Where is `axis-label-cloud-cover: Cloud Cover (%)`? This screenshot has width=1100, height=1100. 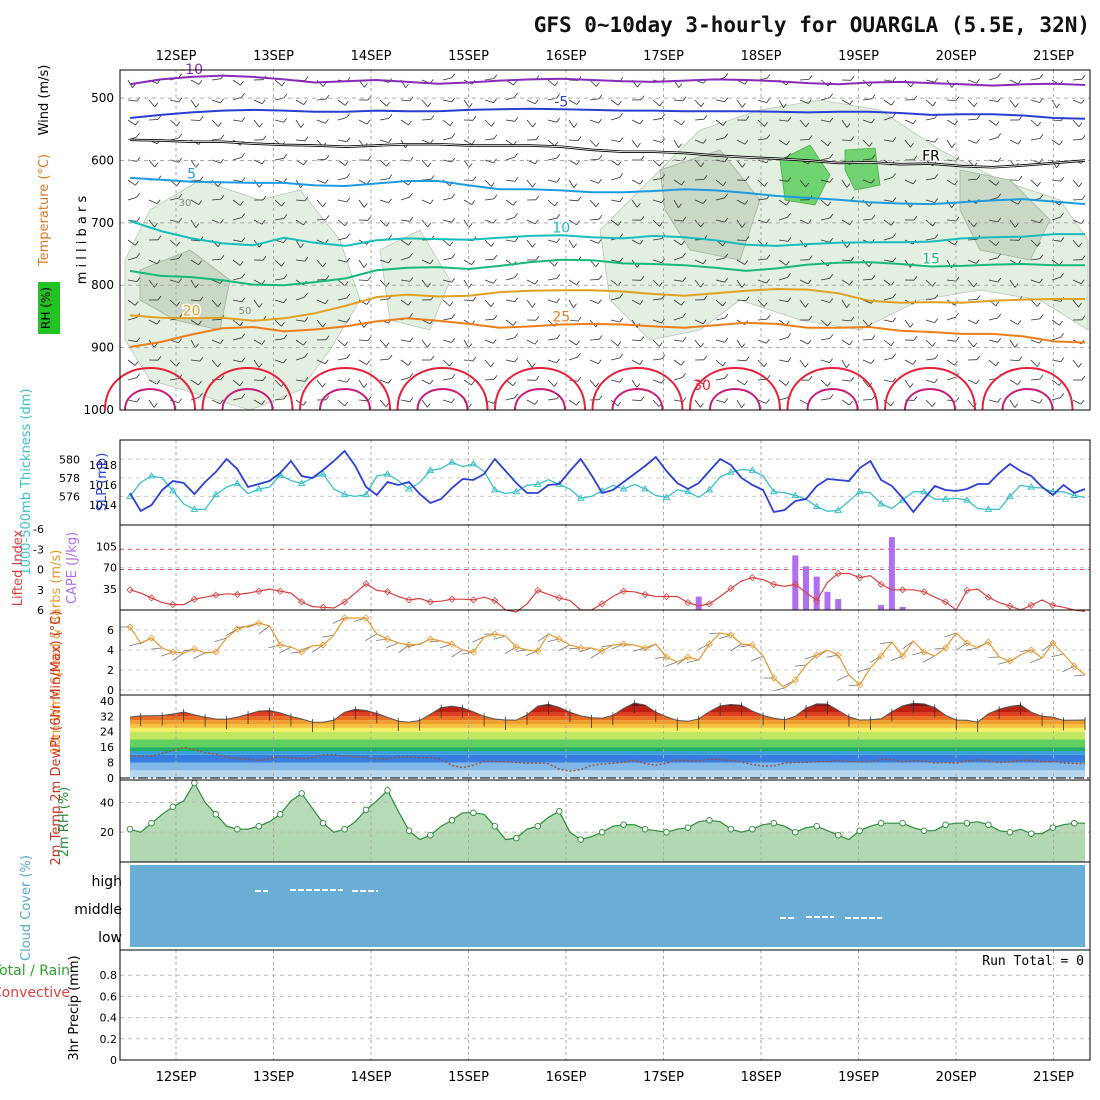 axis-label-cloud-cover: Cloud Cover (%) is located at coordinates (26, 908).